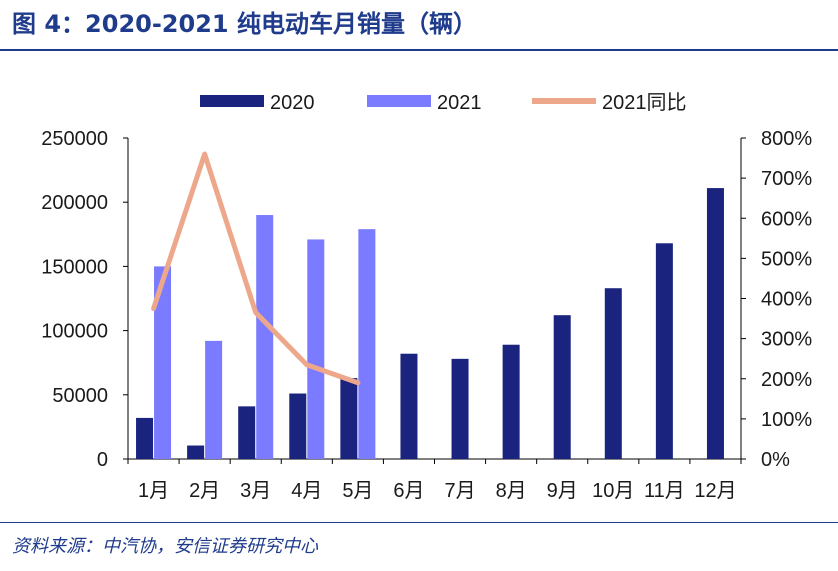 Image resolution: width=838 pixels, height=571 pixels. I want to click on x-tick-label: 11月, so click(664, 491).